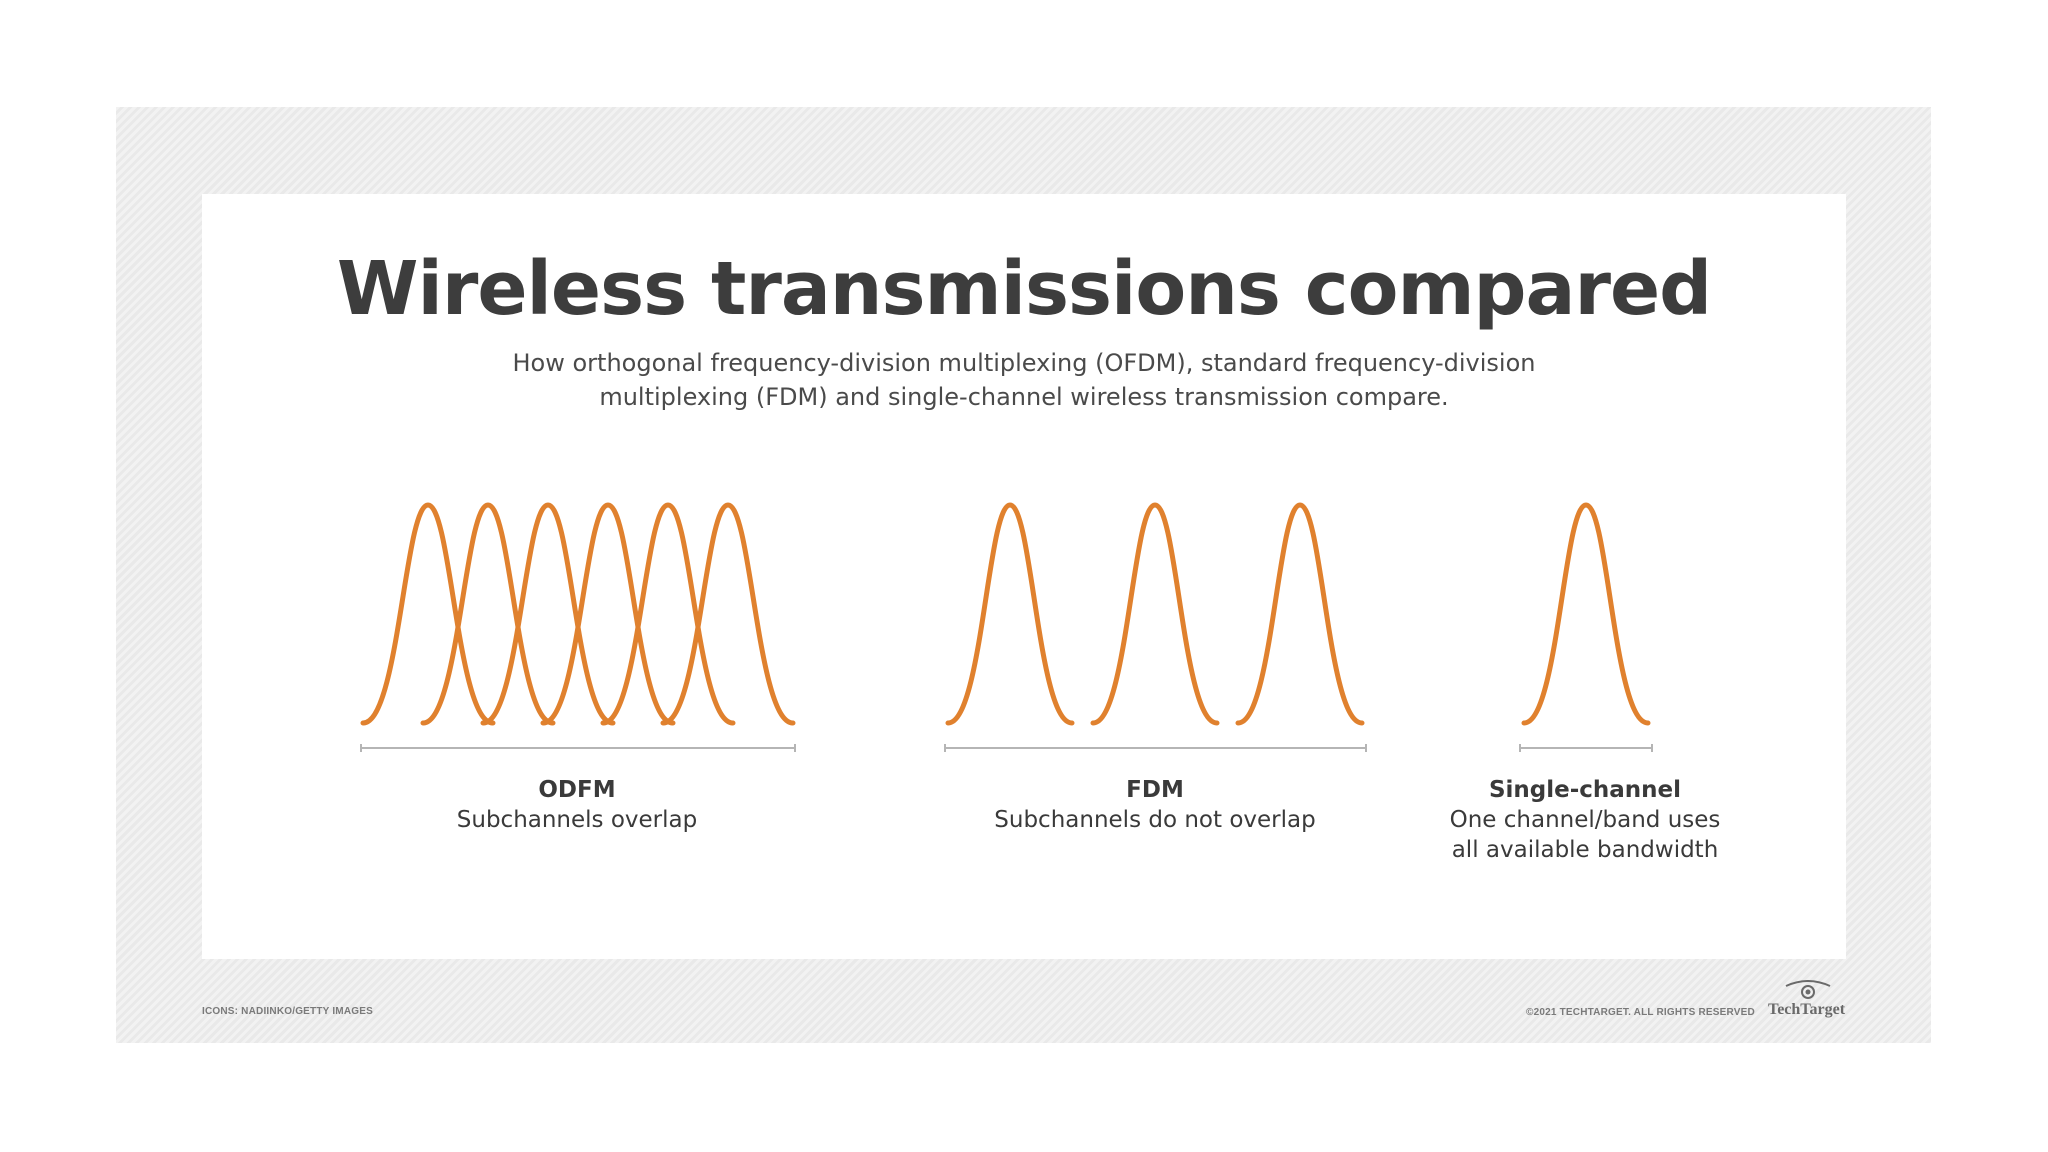 Image resolution: width=2048 pixels, height=1152 pixels. What do you see at coordinates (1155, 820) in the screenshot?
I see `fdm-description: Subchannels do not overlap` at bounding box center [1155, 820].